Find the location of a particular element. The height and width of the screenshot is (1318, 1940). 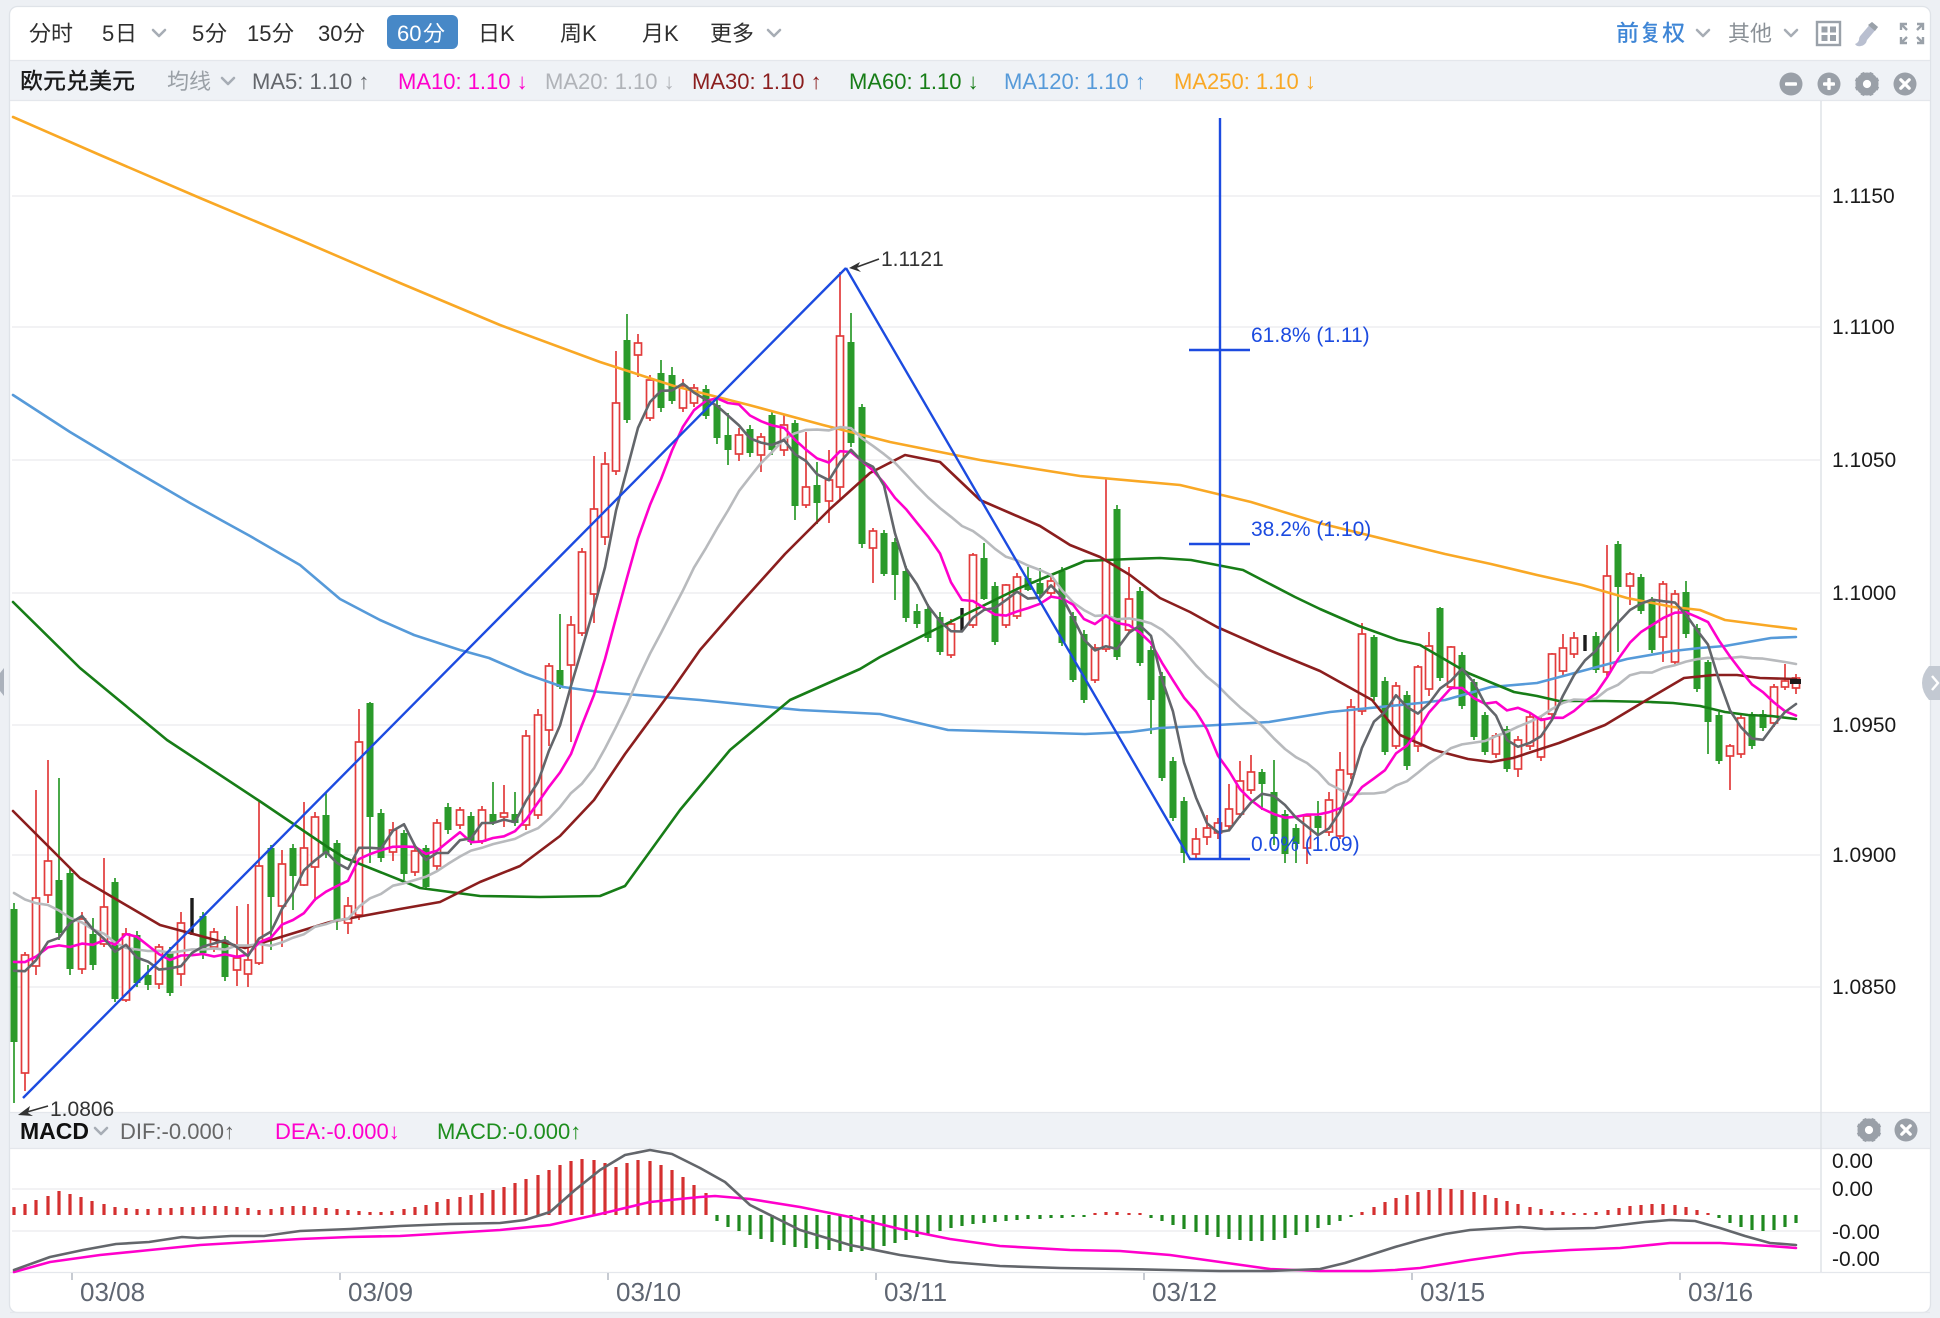

svg-text: 15 is located at coordinates (259, 33).